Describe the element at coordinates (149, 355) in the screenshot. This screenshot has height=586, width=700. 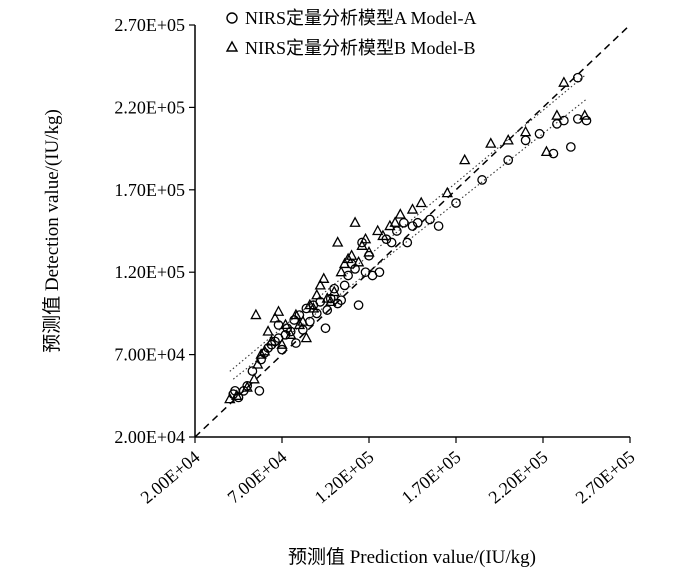
I see `y-tick-label: 7.00E+04` at that location.